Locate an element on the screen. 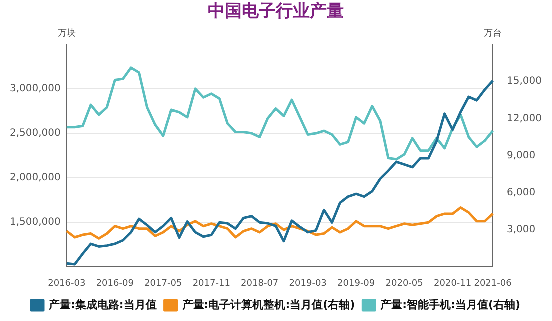 This screenshot has height=321, width=552. y-tick-label: 1,500,000 is located at coordinates (35, 222).